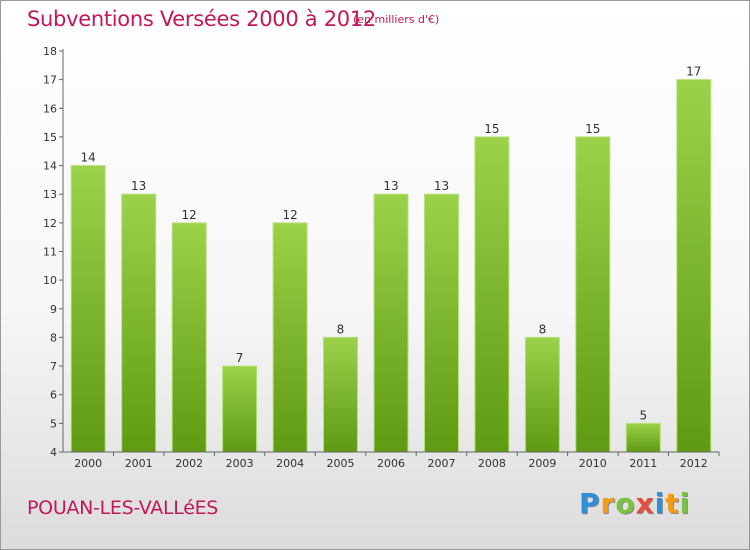 This screenshot has height=550, width=750. What do you see at coordinates (492, 463) in the screenshot?
I see `x-tick-label: 2008` at bounding box center [492, 463].